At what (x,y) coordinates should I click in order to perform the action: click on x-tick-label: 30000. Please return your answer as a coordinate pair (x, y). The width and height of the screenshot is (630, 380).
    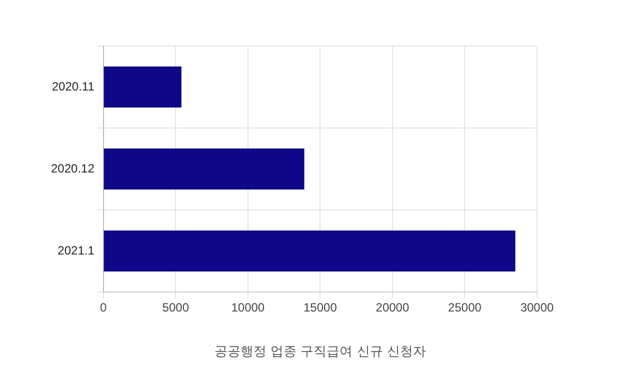
    Looking at the image, I should click on (537, 307).